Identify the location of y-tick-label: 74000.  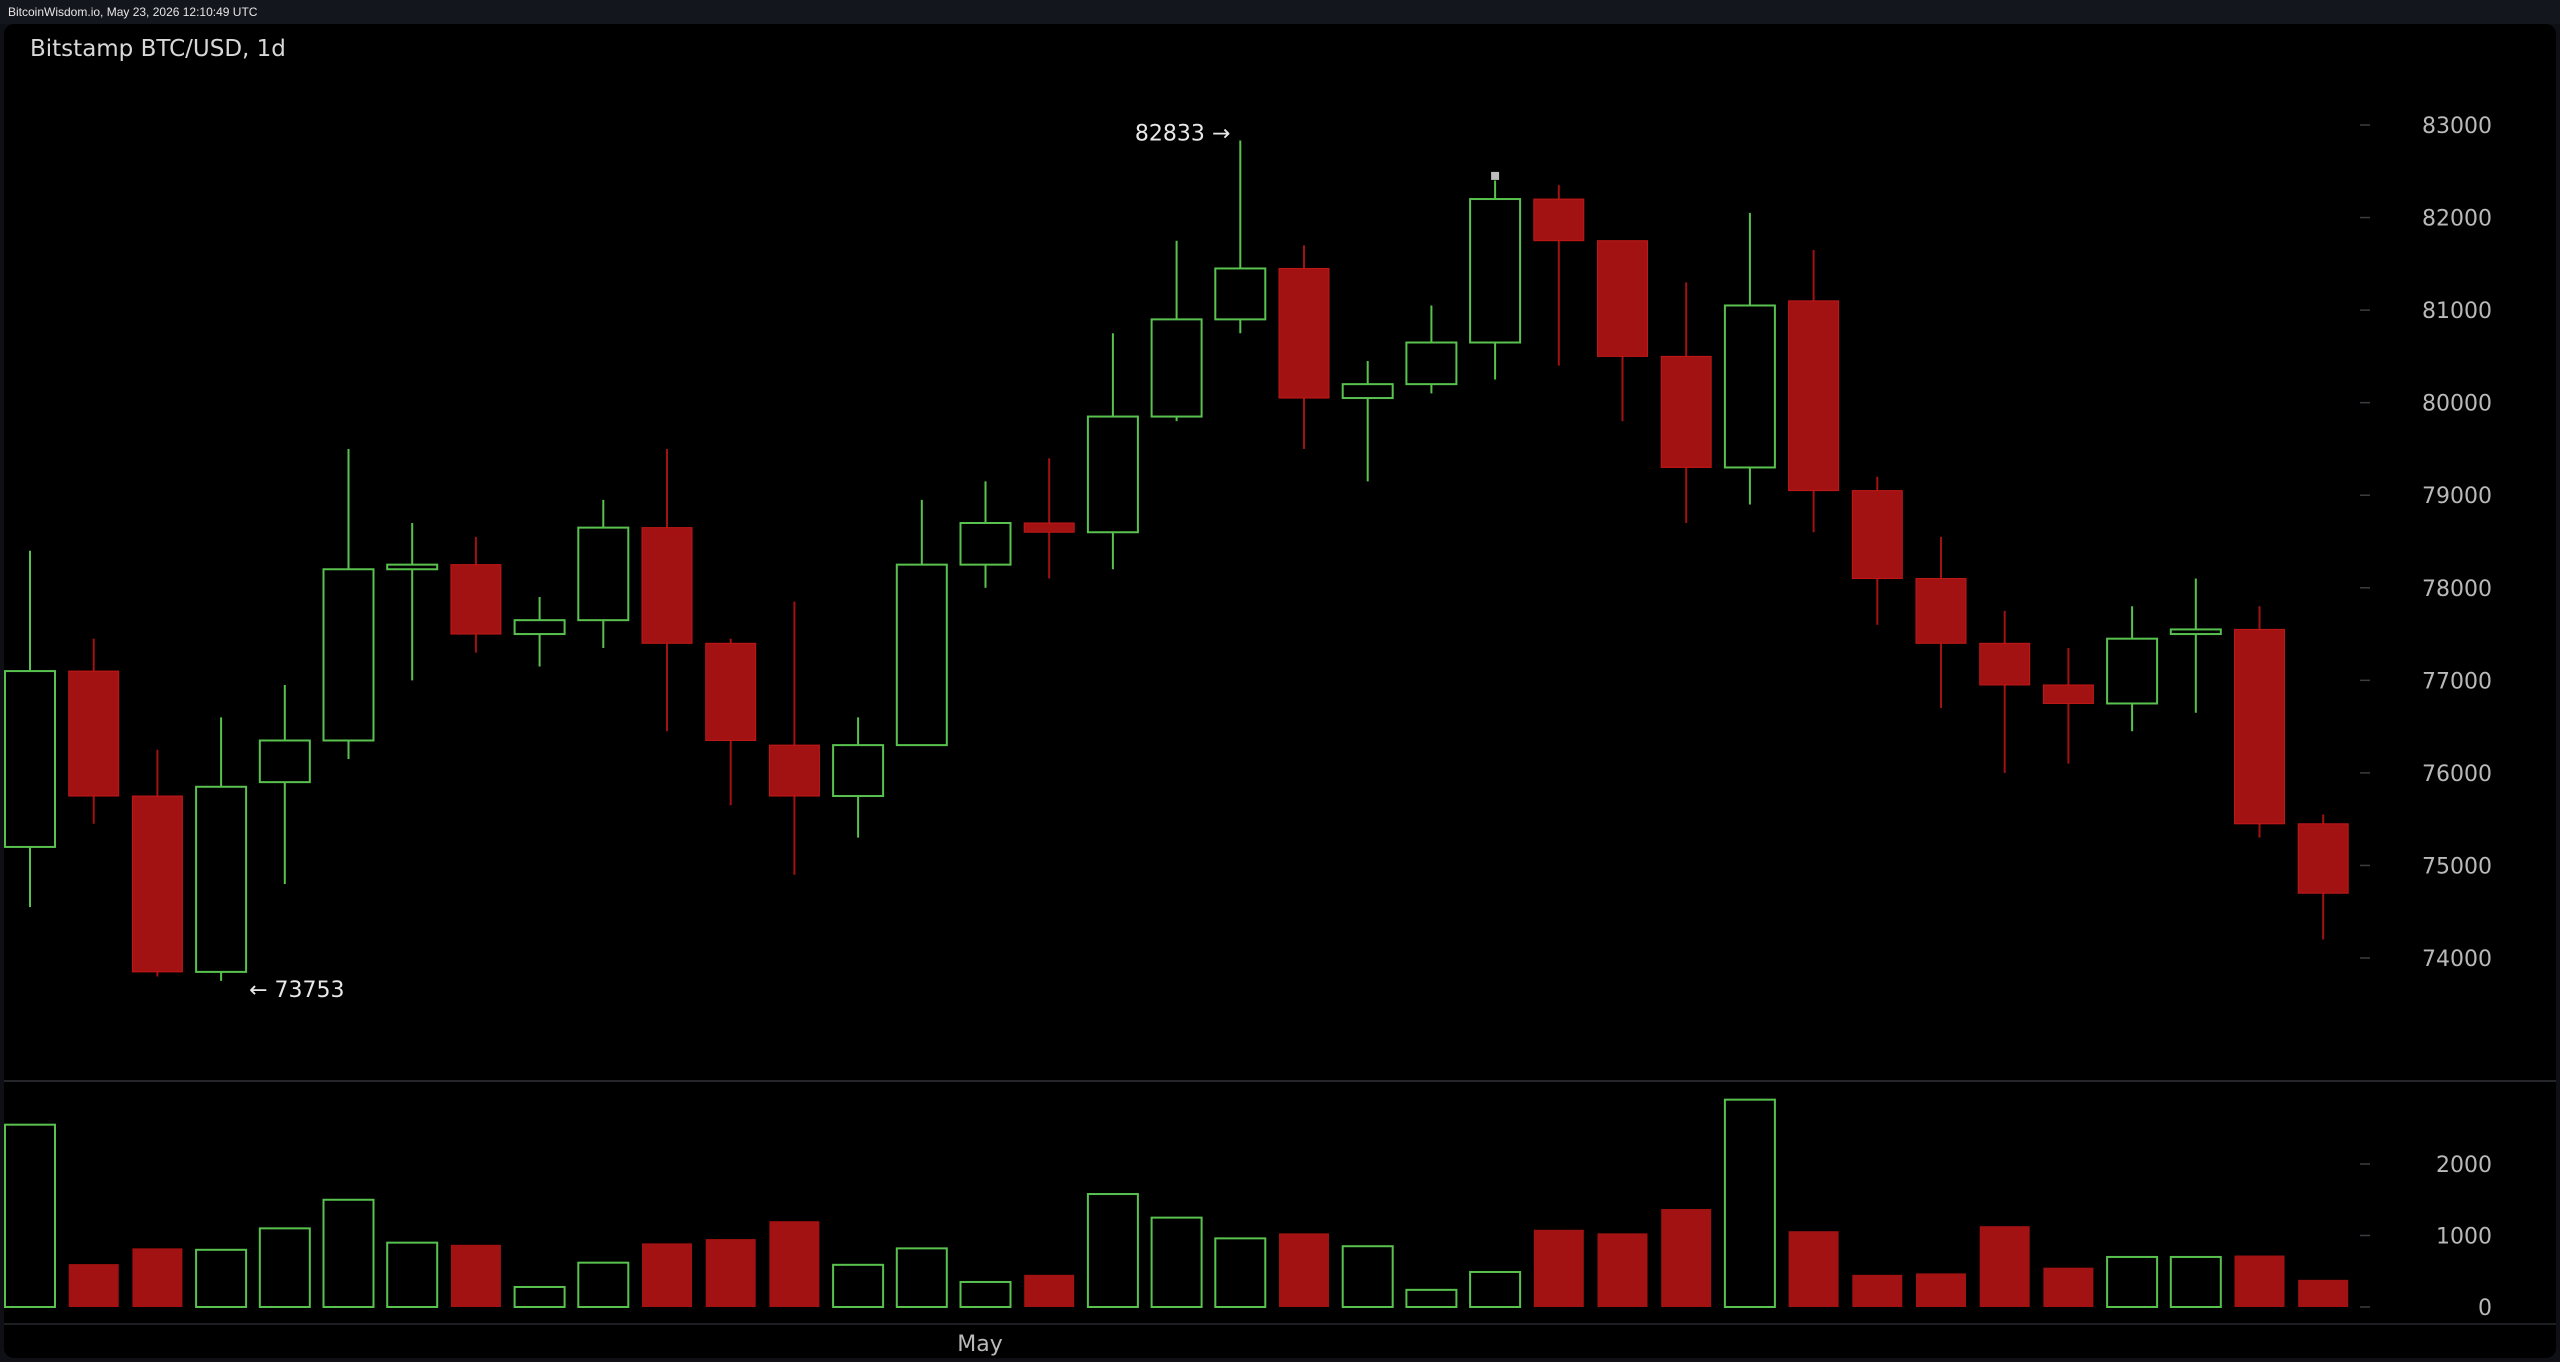
(2457, 959).